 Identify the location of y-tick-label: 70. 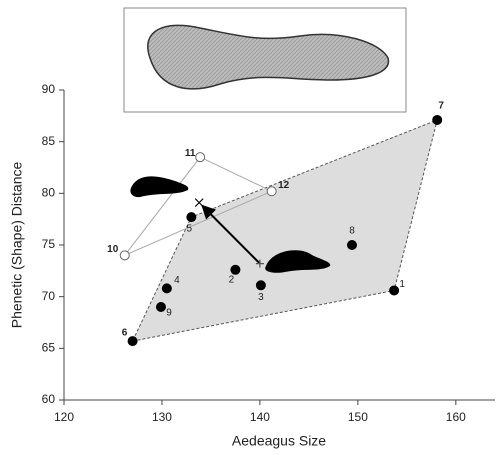
(49, 296).